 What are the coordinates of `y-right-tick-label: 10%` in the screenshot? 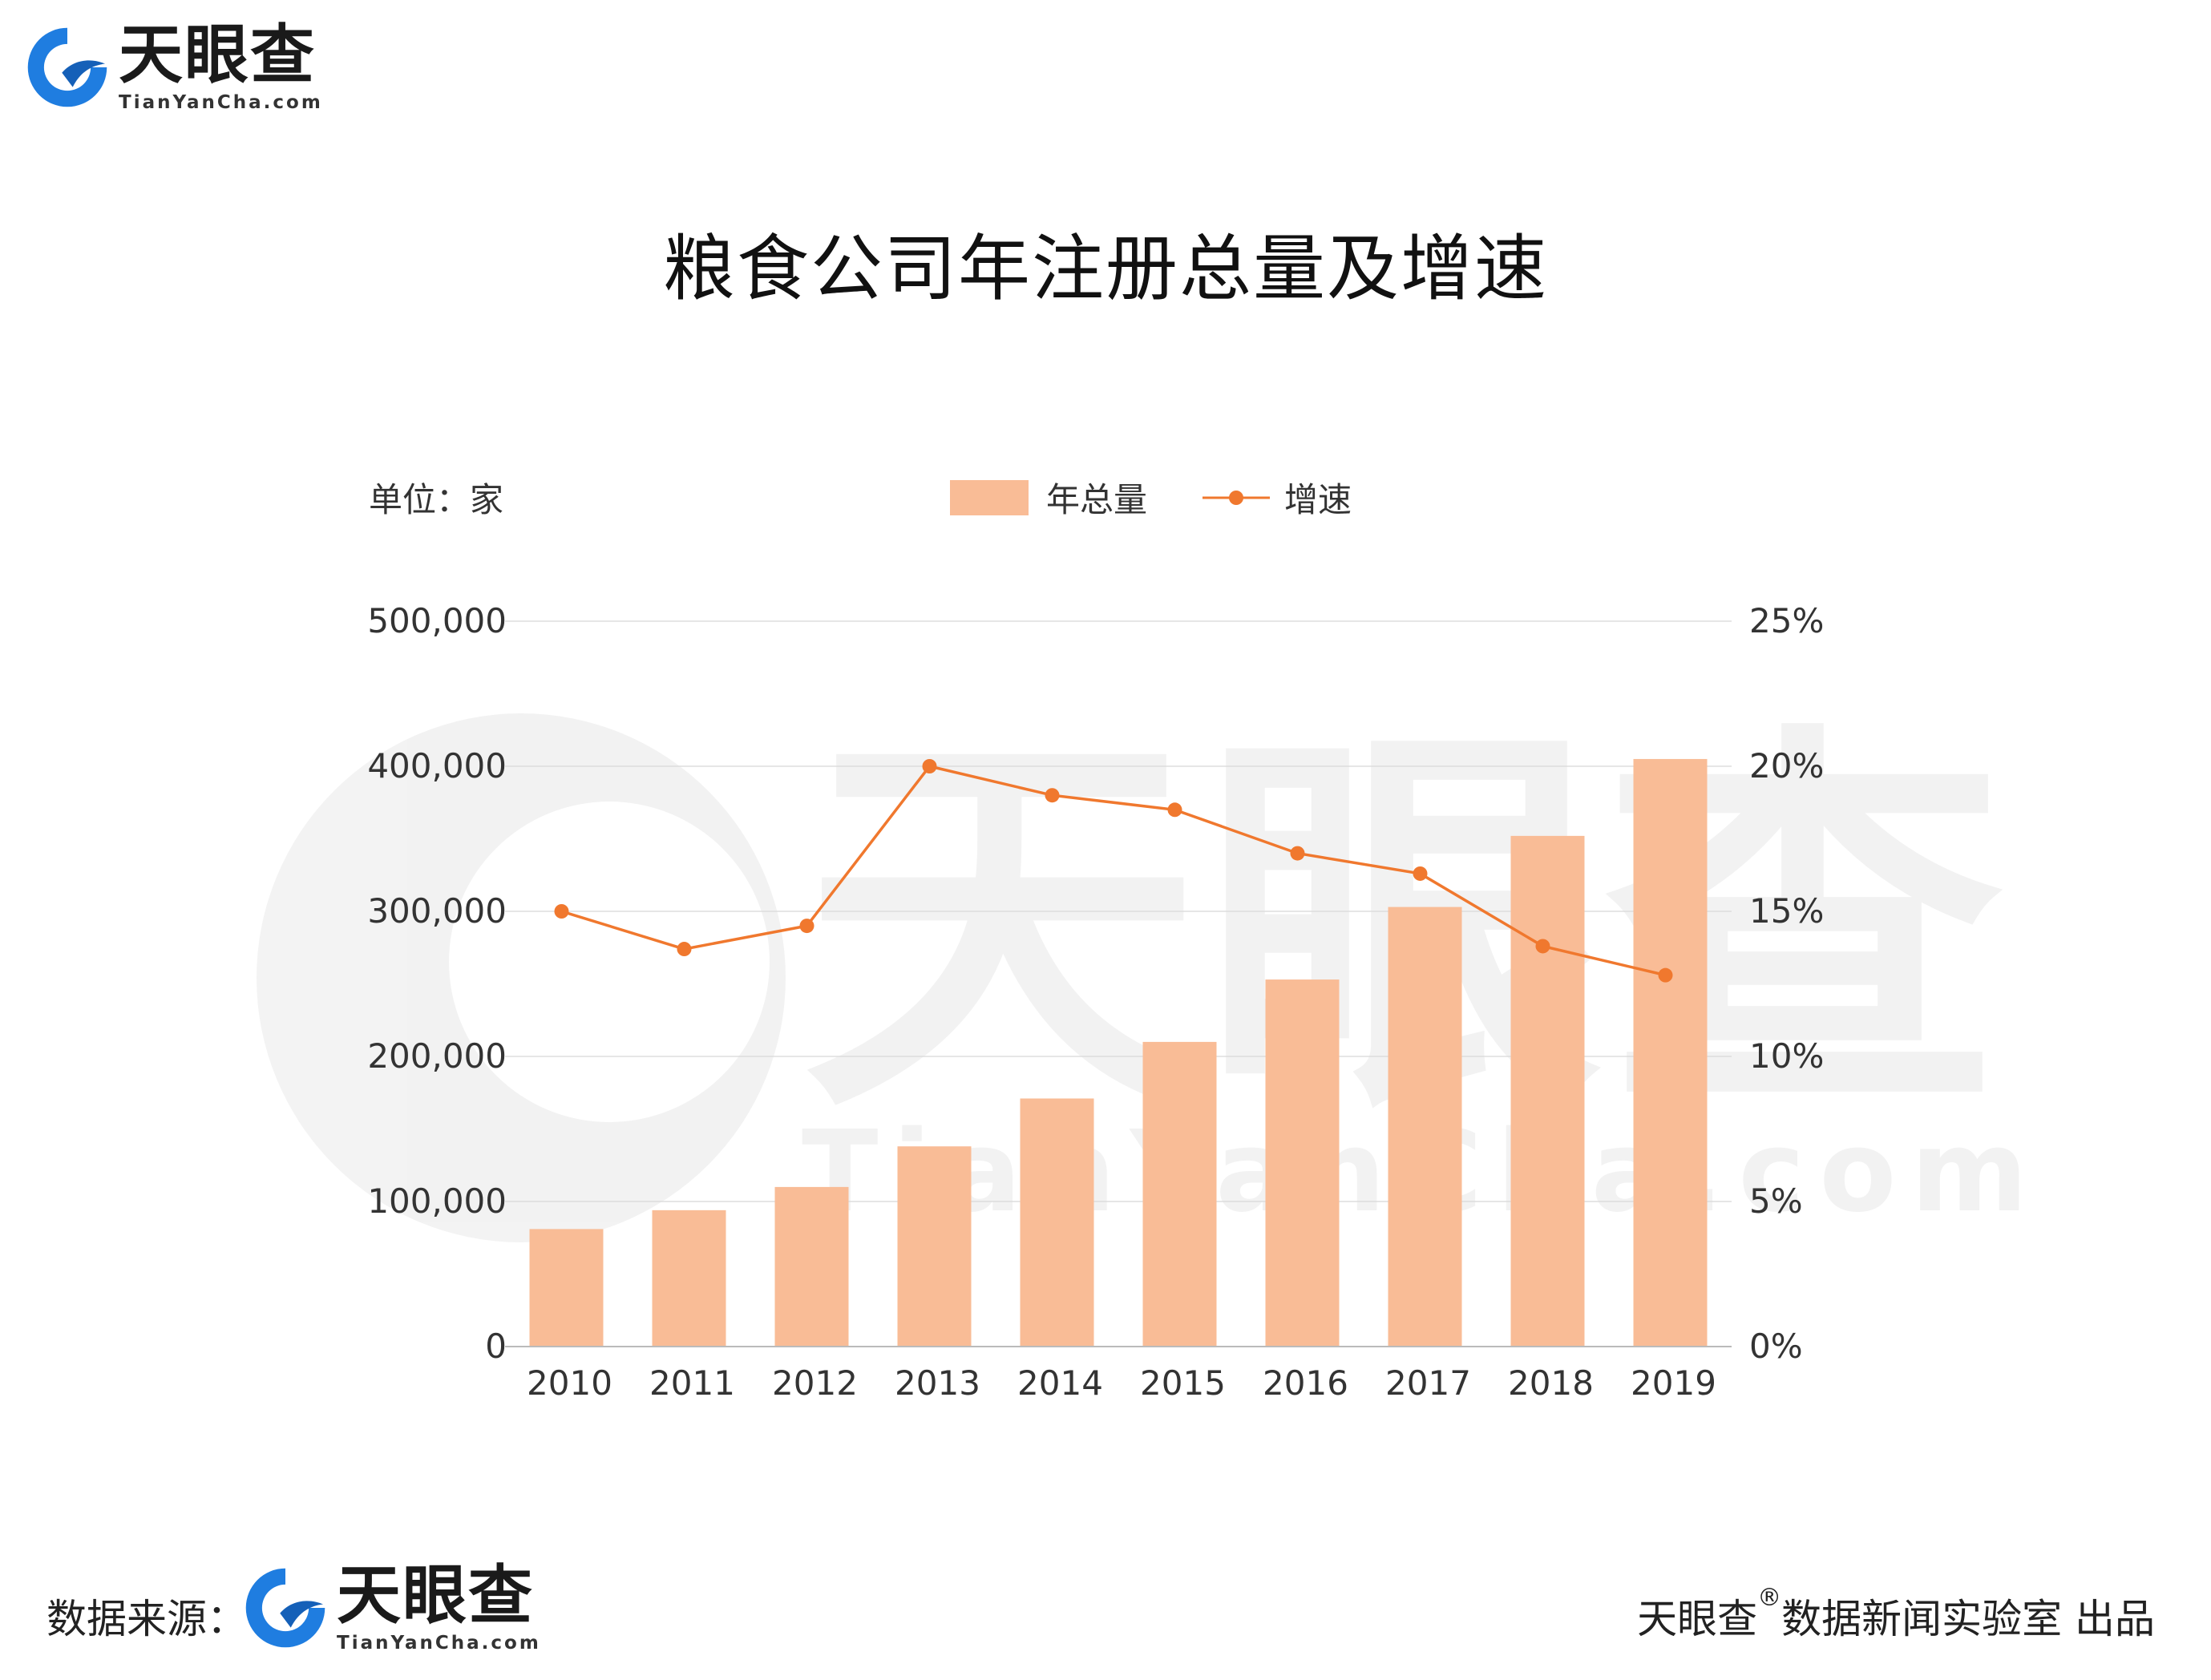 It's located at (1786, 1056).